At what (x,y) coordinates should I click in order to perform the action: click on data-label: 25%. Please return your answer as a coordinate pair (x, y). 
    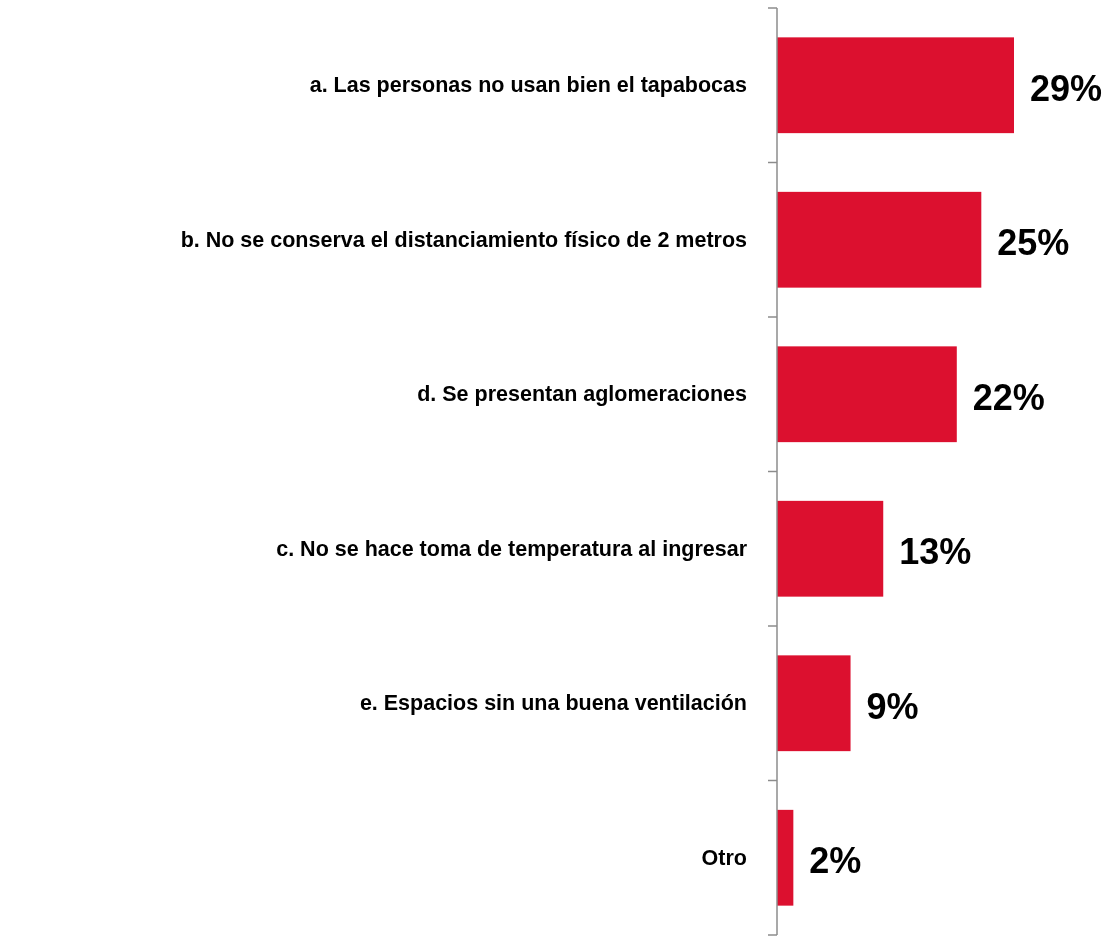
    Looking at the image, I should click on (1033, 243).